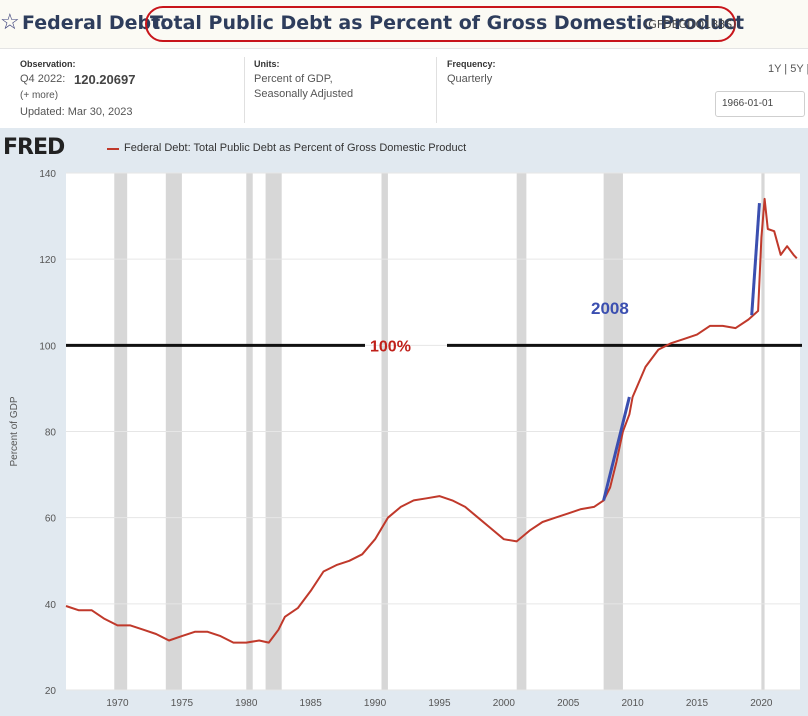  What do you see at coordinates (182, 703) in the screenshot?
I see `x-tick-label: 1975` at bounding box center [182, 703].